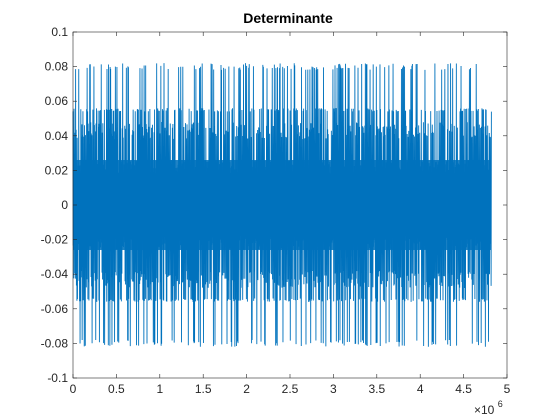  I want to click on x-tick-label: 0.5, so click(116, 389).